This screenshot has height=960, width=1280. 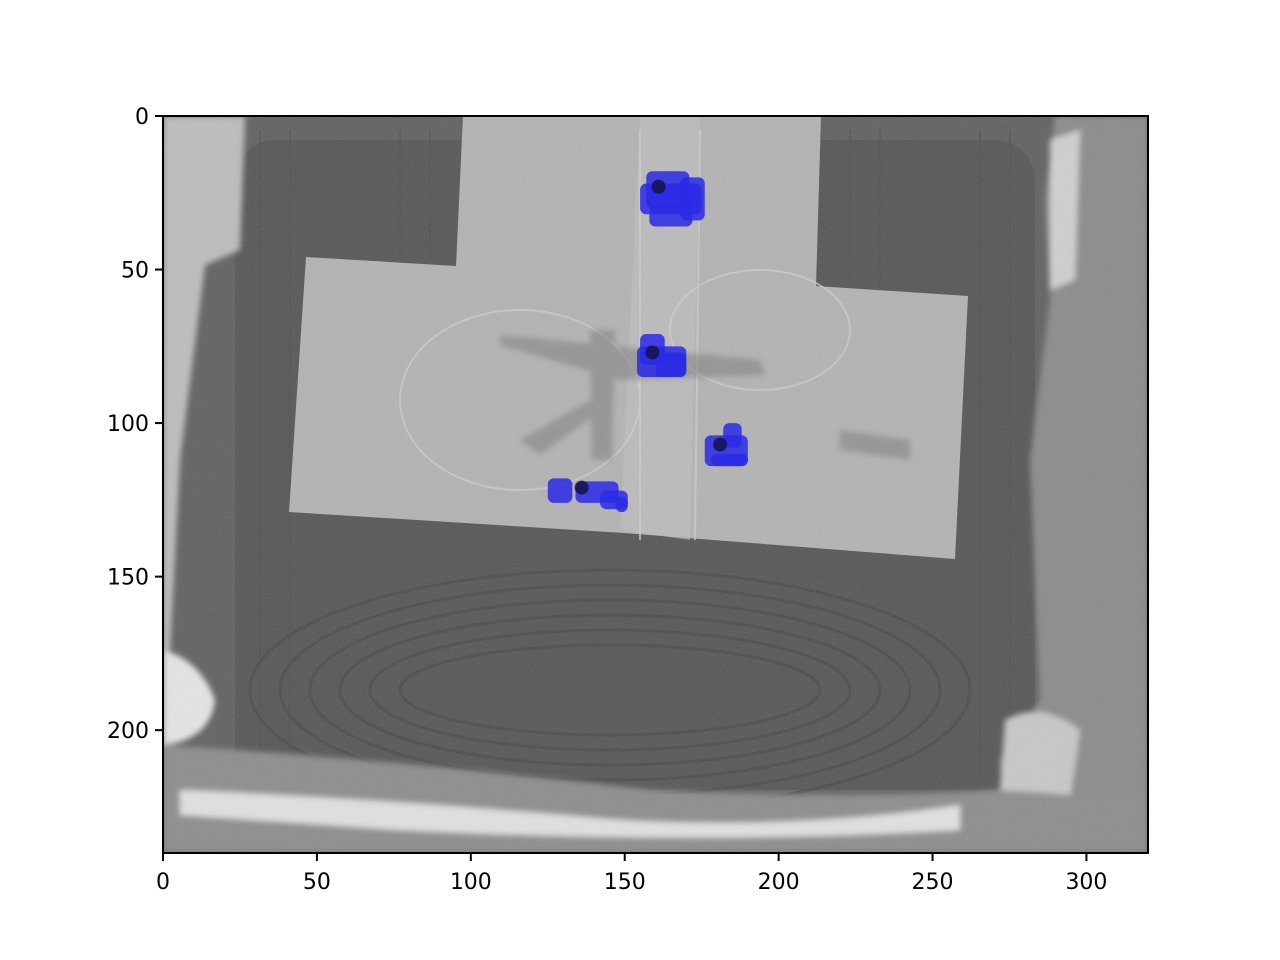 I want to click on y-axis: 0 50 100 150 200, so click(x=135, y=424).